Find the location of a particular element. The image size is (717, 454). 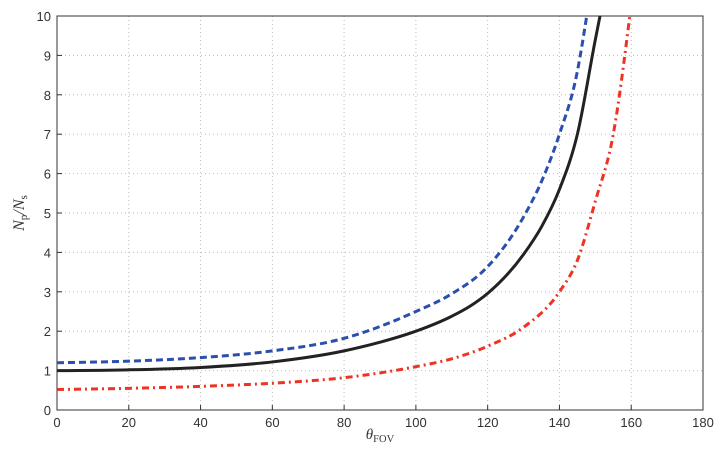

y-tick-label: 9 is located at coordinates (47, 56).